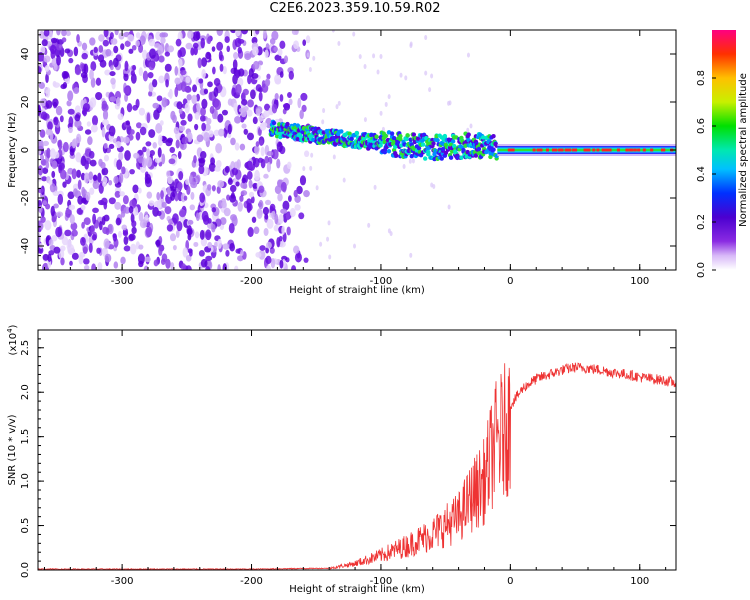 The height and width of the screenshot is (600, 750). Describe the element at coordinates (25, 526) in the screenshot. I see `snr-y-tick-label: 0.5` at that location.